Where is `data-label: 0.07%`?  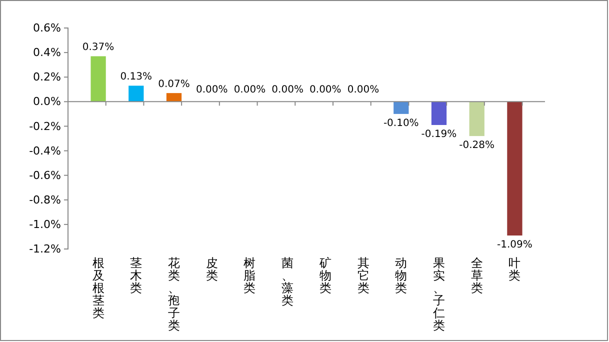
data-label: 0.07% is located at coordinates (174, 84).